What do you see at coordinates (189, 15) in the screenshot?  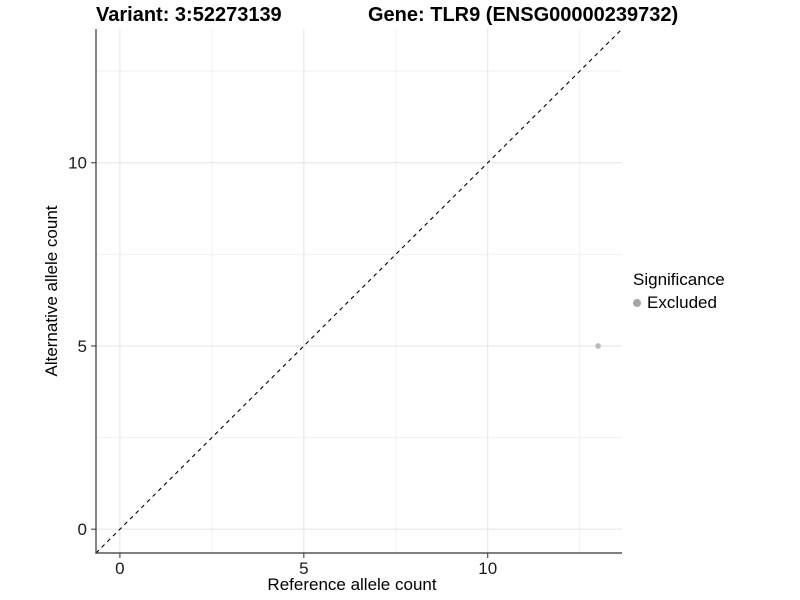 I see `plot-title-variant: Variant: 3:52273139` at bounding box center [189, 15].